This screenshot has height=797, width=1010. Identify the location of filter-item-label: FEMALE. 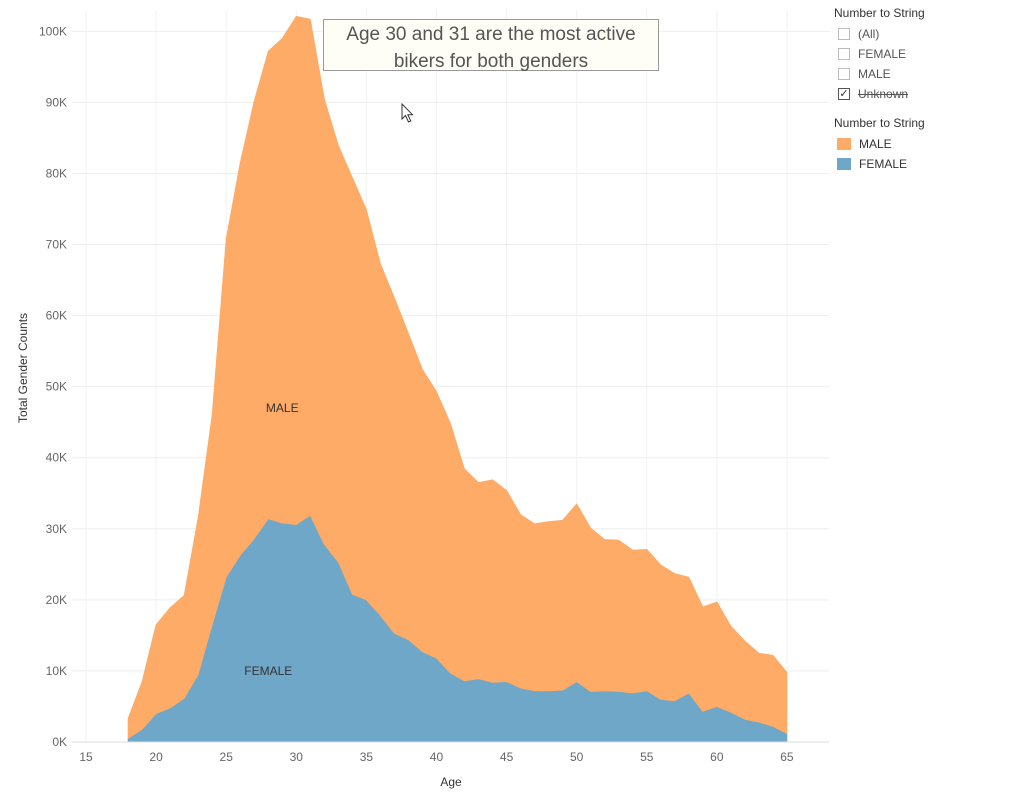
(882, 54).